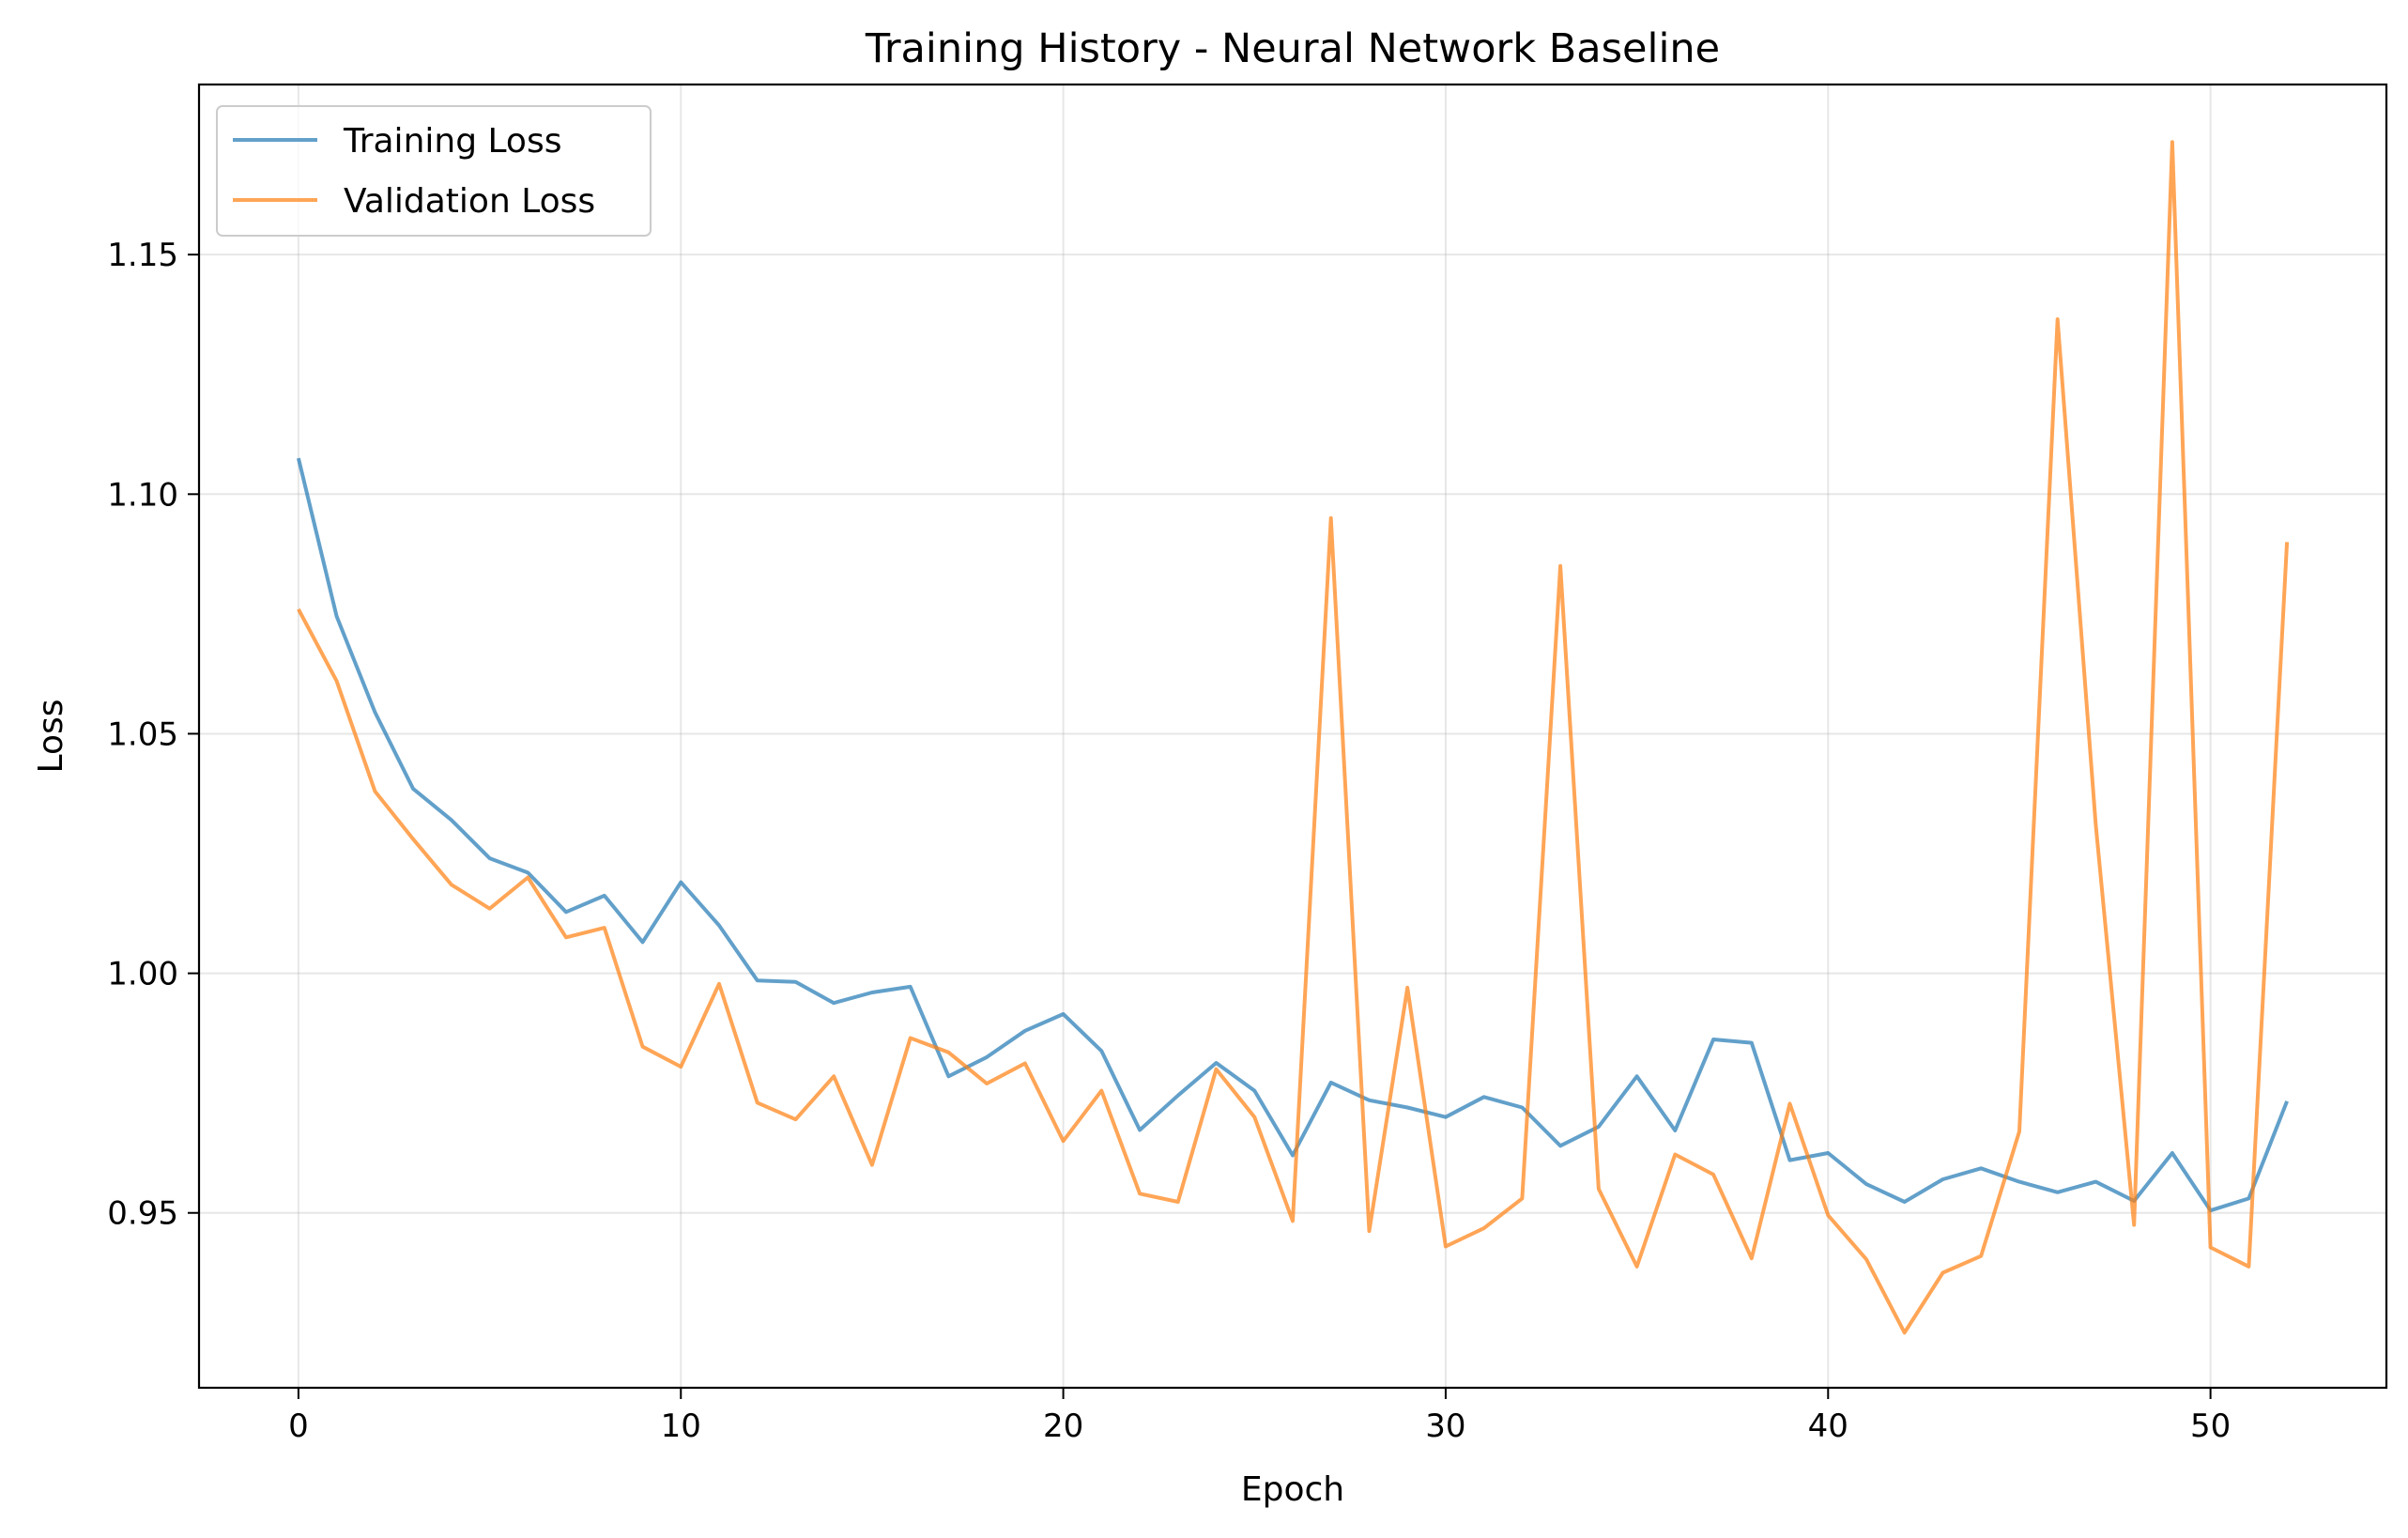 The width and height of the screenshot is (2408, 1538). I want to click on x-tick-label: 40, so click(1828, 1426).